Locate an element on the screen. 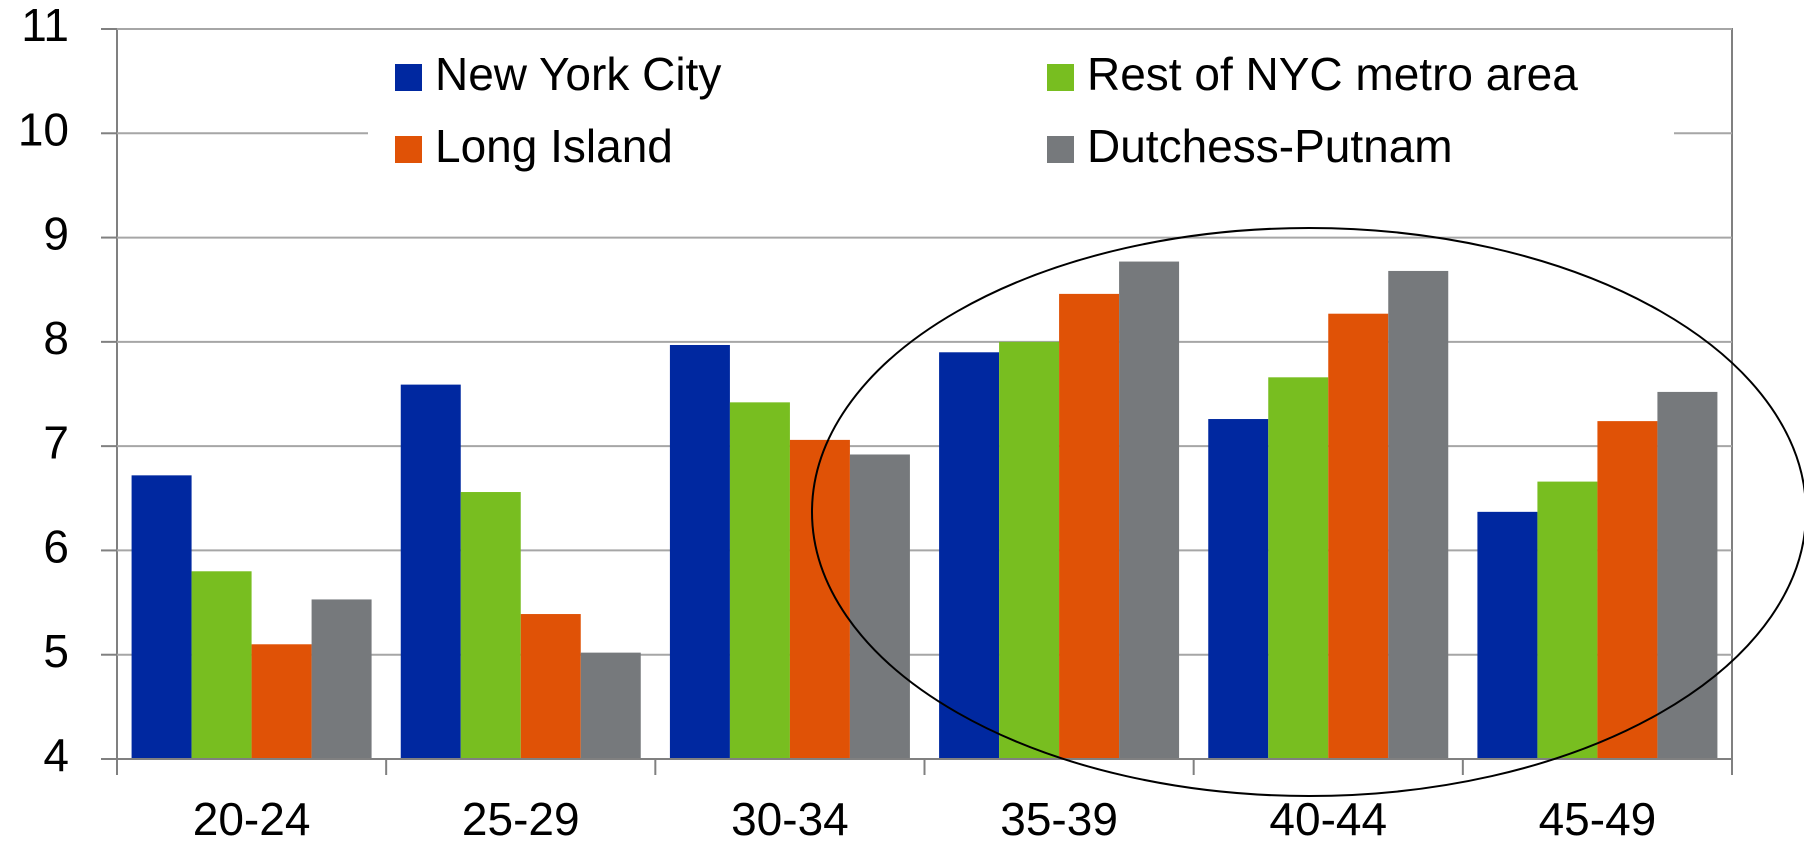  x-tick-label: 20-24 is located at coordinates (252, 818).